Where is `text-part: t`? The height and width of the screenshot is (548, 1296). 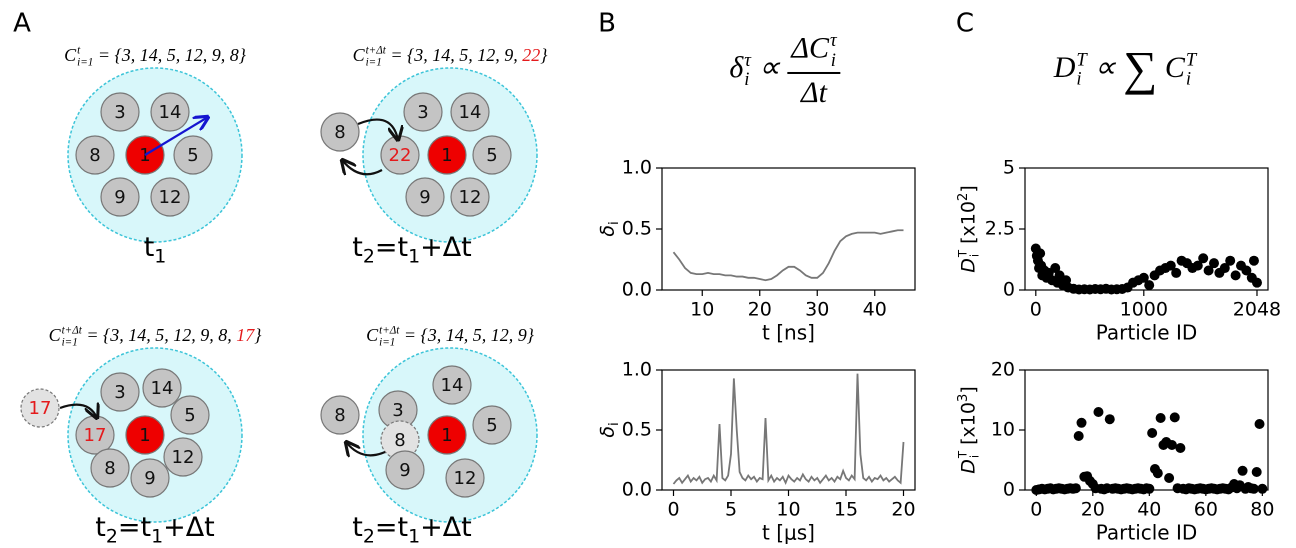 text-part: t is located at coordinates (357, 247).